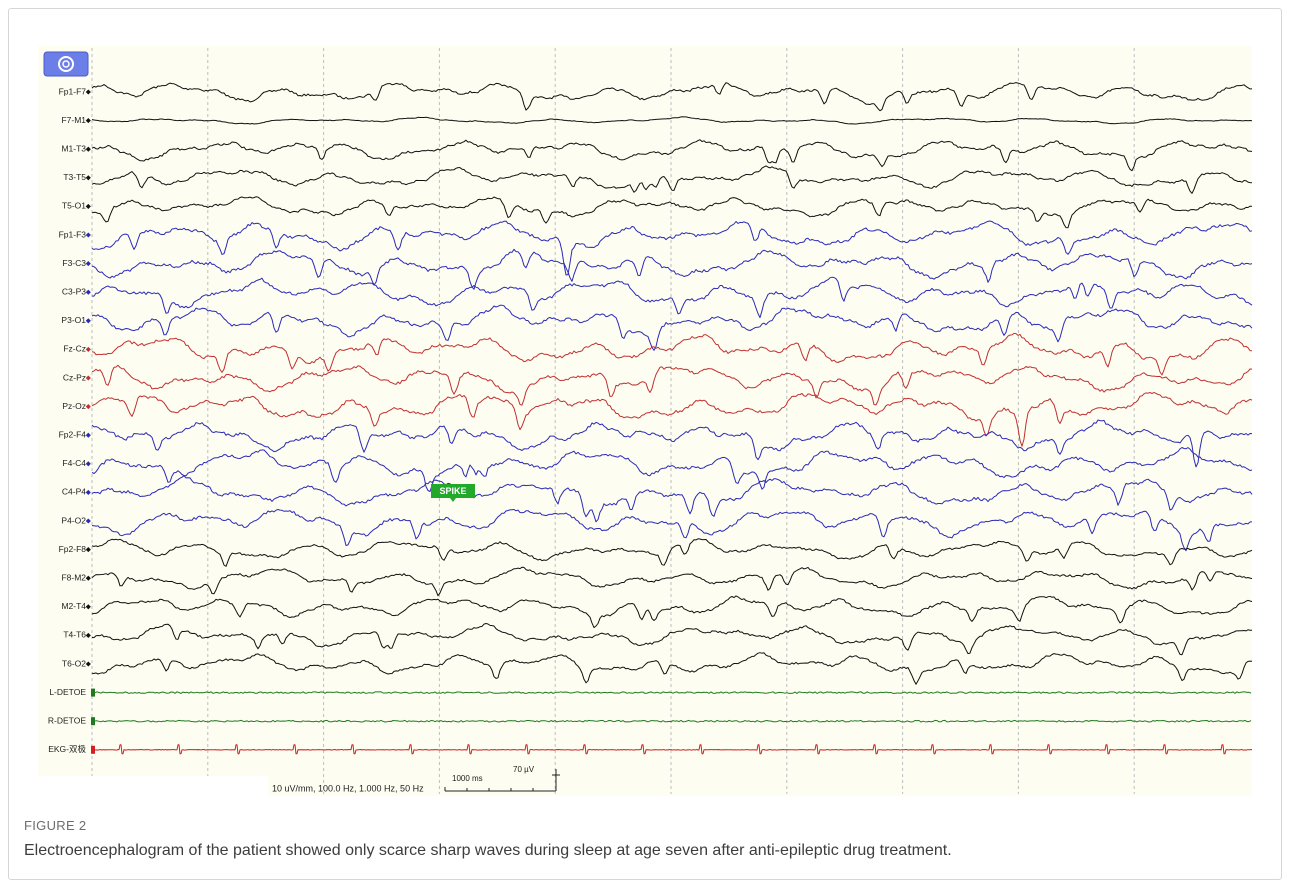 The height and width of the screenshot is (890, 1292). Describe the element at coordinates (74, 206) in the screenshot. I see `channel-label: T5-O1` at that location.